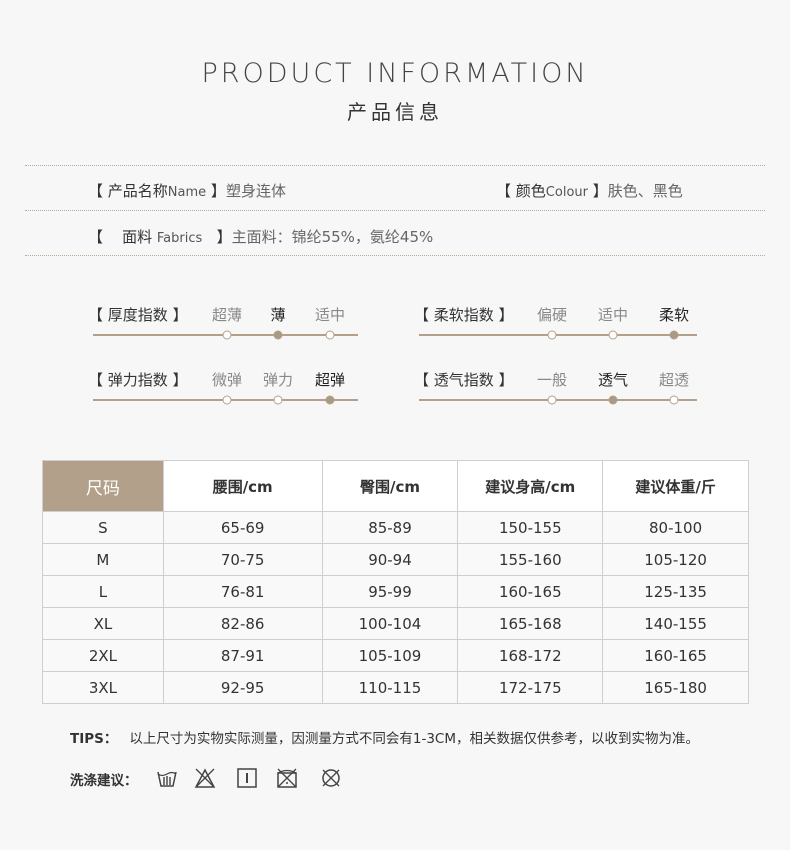  I want to click on table-cell: 165-180, so click(675, 687).